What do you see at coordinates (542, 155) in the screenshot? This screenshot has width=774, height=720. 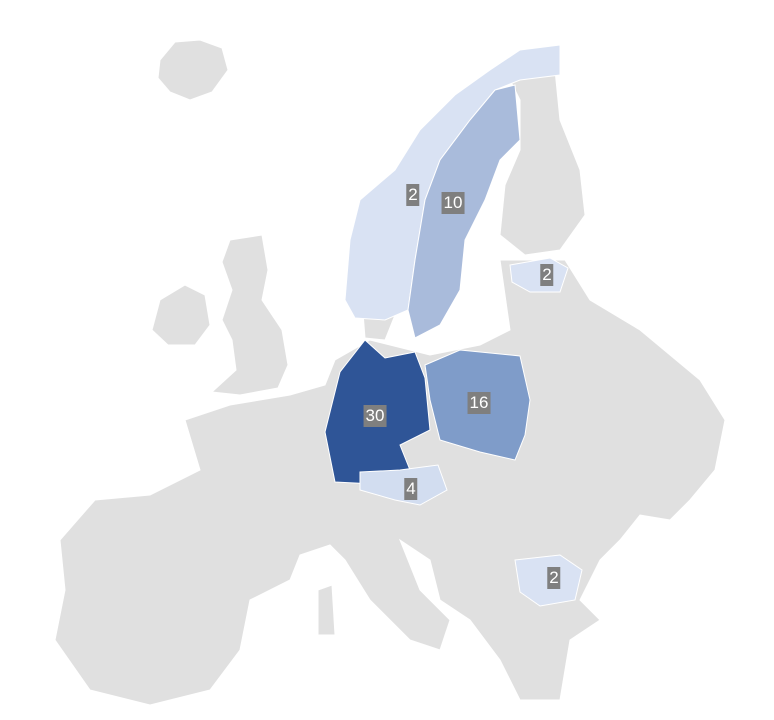 I see `region-finland` at bounding box center [542, 155].